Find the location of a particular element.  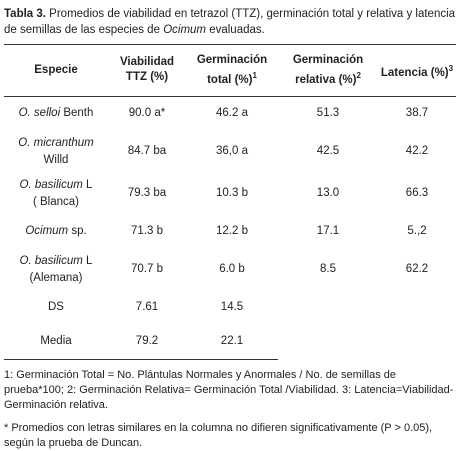

table-cell: 42.2 is located at coordinates (417, 152).